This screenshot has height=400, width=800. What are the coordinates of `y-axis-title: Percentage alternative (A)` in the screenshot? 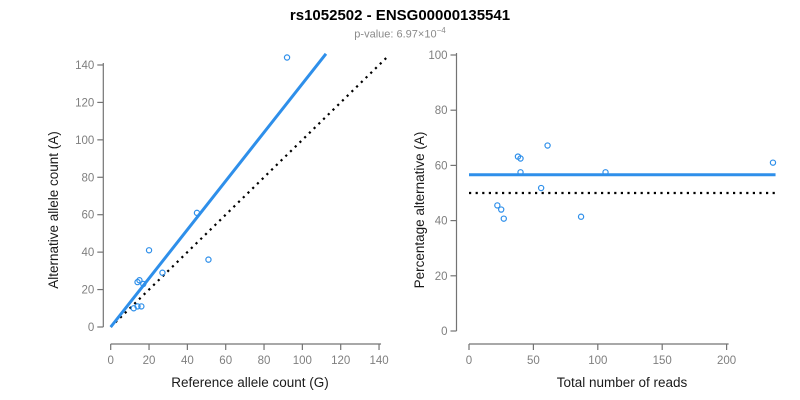 It's located at (419, 210).